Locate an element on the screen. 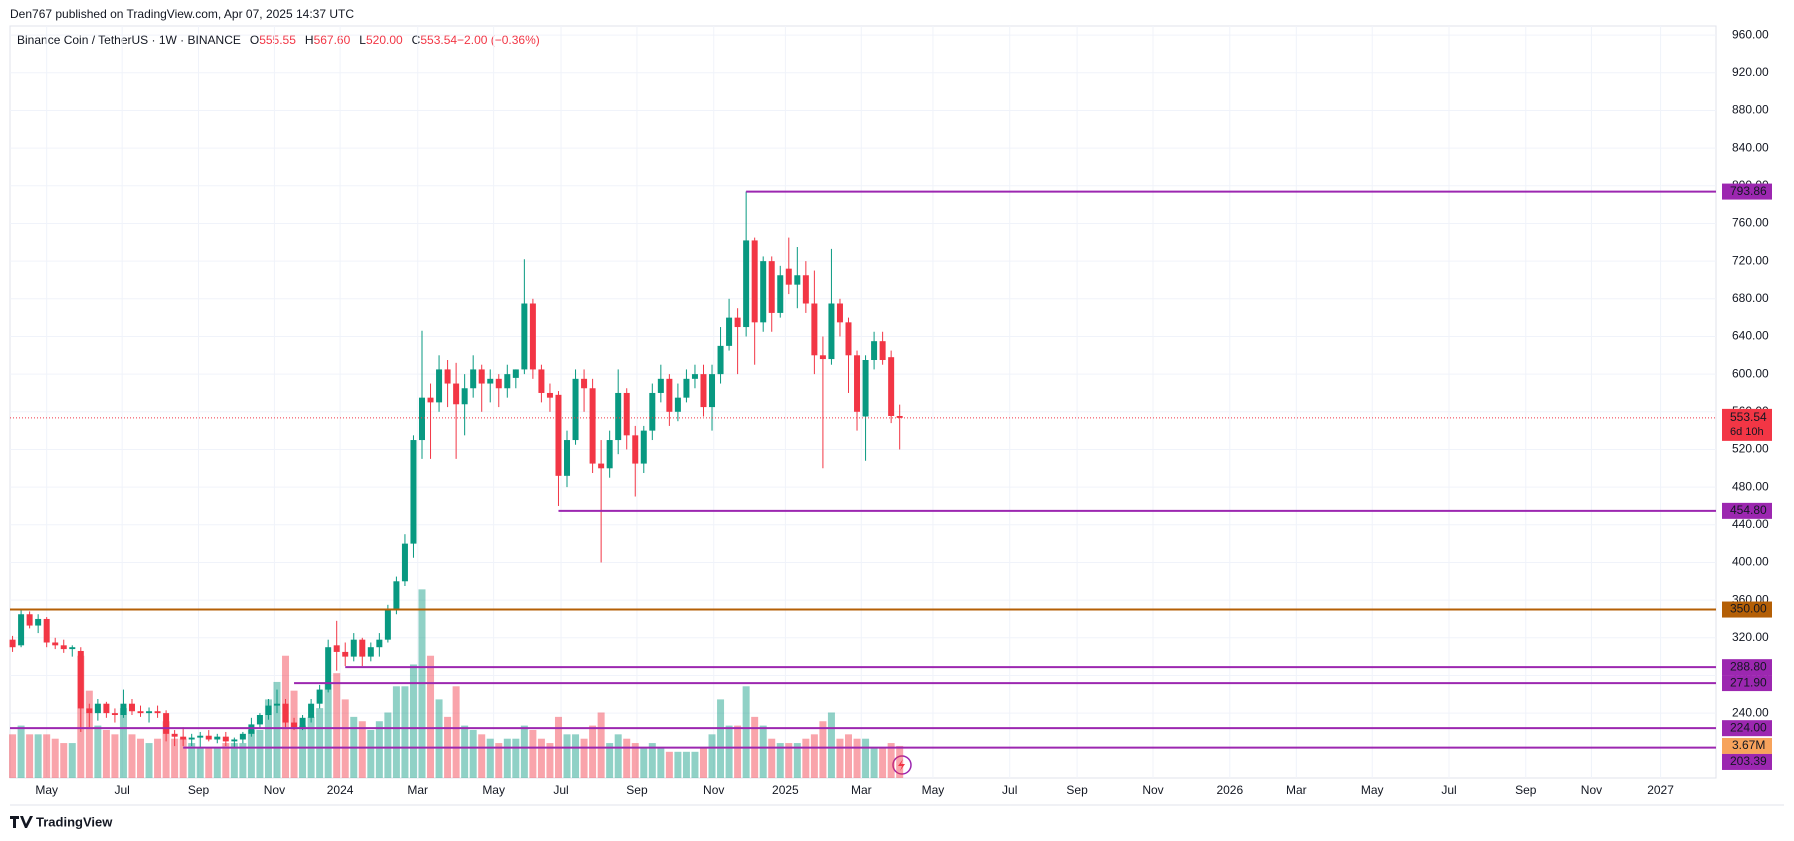  y-tick-label: 680.00 is located at coordinates (1750, 298).